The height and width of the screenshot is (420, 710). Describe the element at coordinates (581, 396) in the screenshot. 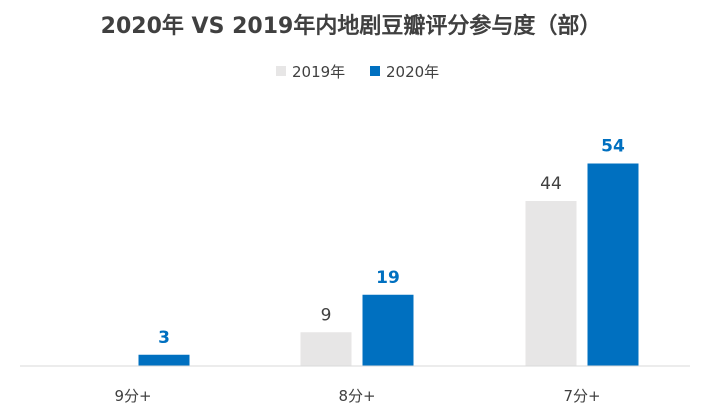

I see `x-tick-label-3: 7分+` at that location.